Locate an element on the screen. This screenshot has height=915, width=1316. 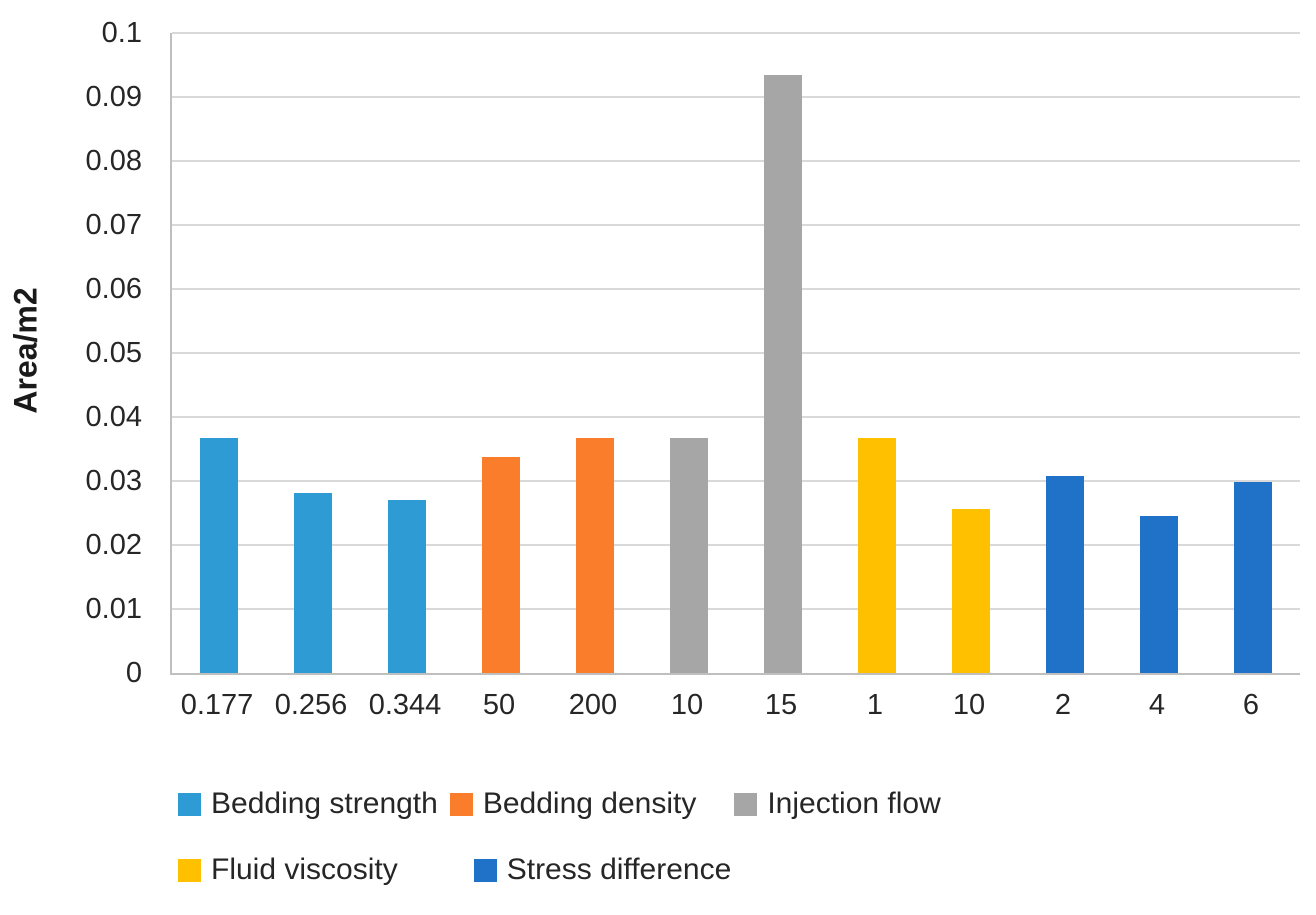
legend-label: Fluid viscosity is located at coordinates (304, 869).